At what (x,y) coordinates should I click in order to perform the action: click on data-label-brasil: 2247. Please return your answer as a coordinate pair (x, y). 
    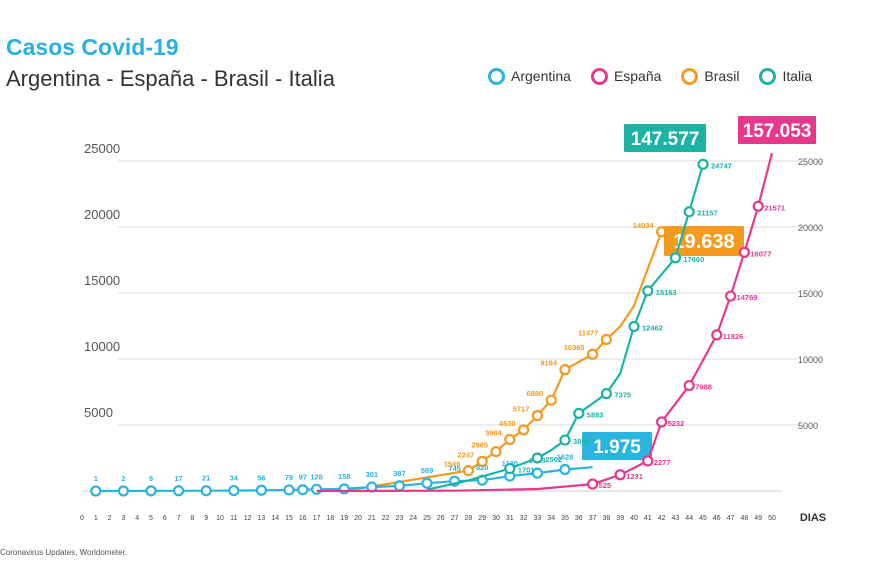
    Looking at the image, I should click on (466, 454).